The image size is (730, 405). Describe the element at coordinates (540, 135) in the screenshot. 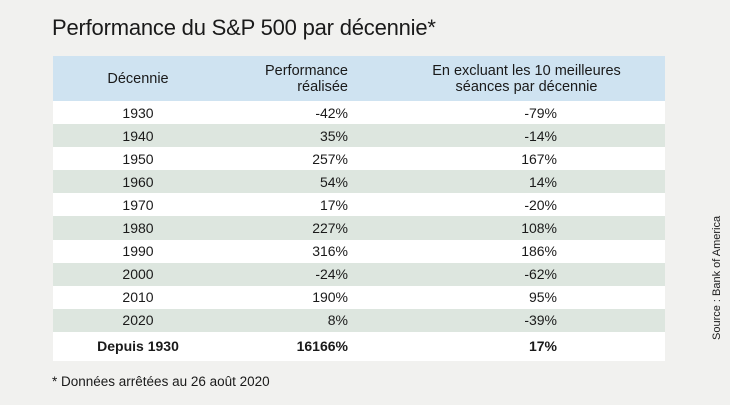

I see `excluding-cell: -14%` at that location.